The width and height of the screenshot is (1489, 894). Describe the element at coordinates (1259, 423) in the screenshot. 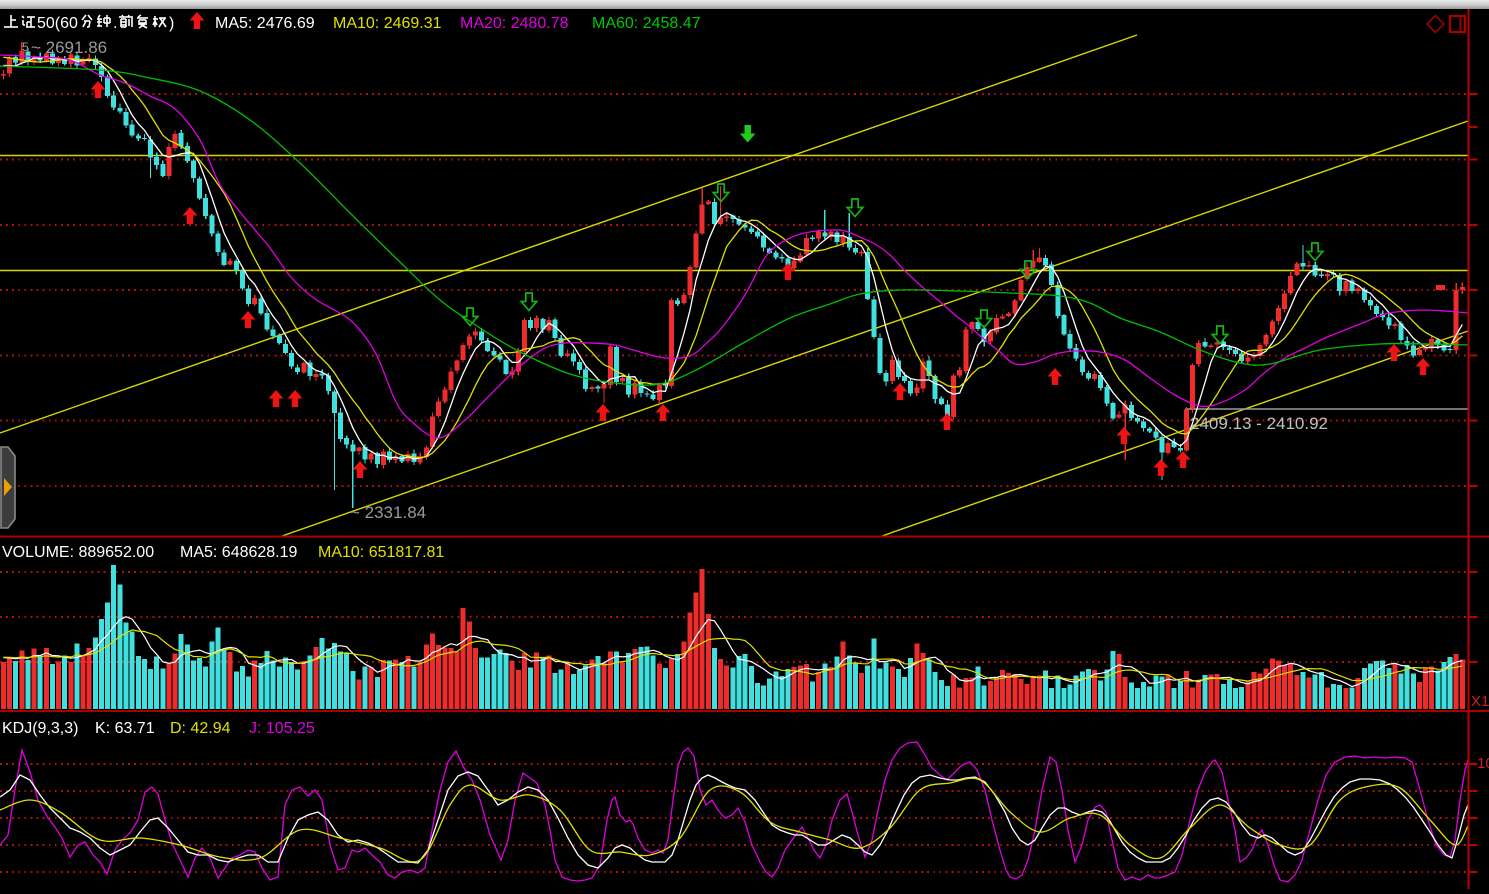

I see `svg-text: 2409.13 - 2410.92` at that location.